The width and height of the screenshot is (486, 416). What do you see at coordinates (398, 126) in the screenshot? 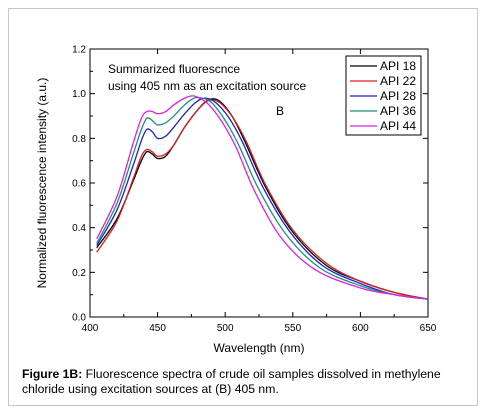
I see `legend-label: API 44` at bounding box center [398, 126].